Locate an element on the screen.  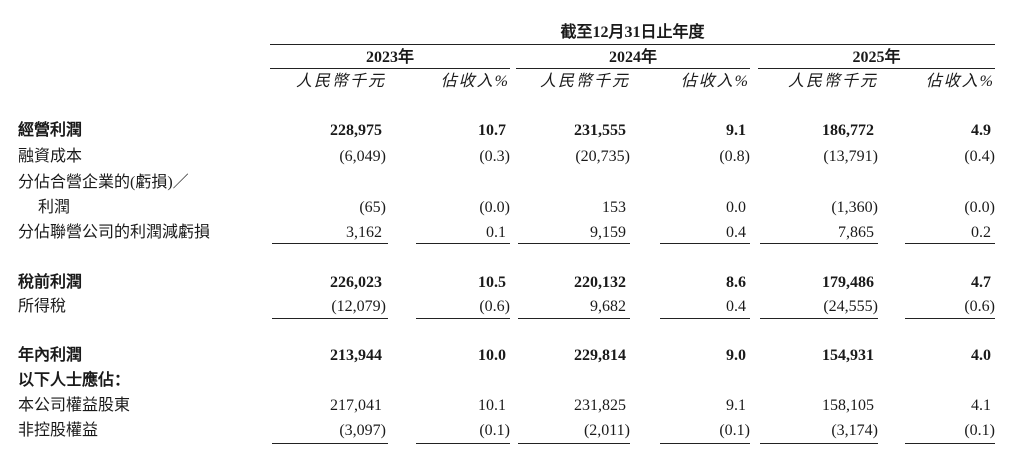
cell-value: (65) is located at coordinates (372, 207).